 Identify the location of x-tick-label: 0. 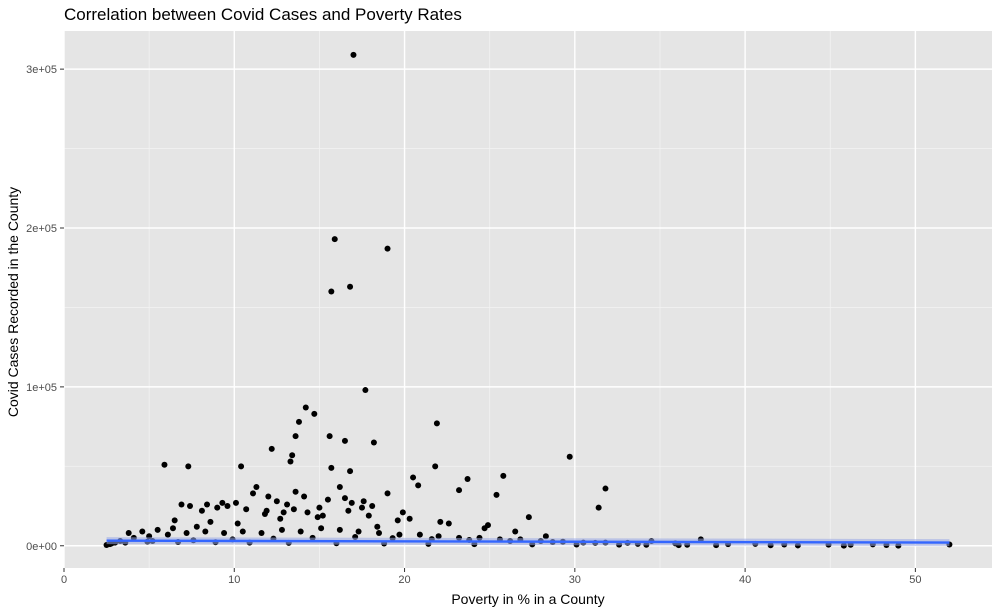
(64, 580).